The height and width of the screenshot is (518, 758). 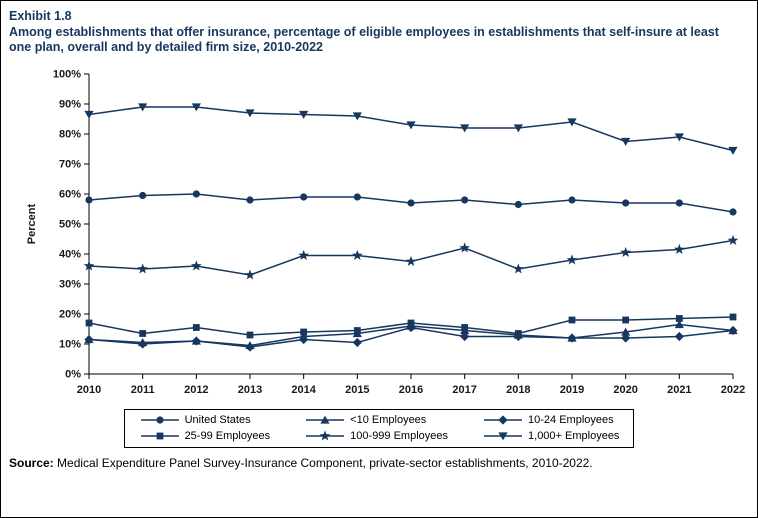 What do you see at coordinates (303, 390) in the screenshot?
I see `axis-tick-label: 2014` at bounding box center [303, 390].